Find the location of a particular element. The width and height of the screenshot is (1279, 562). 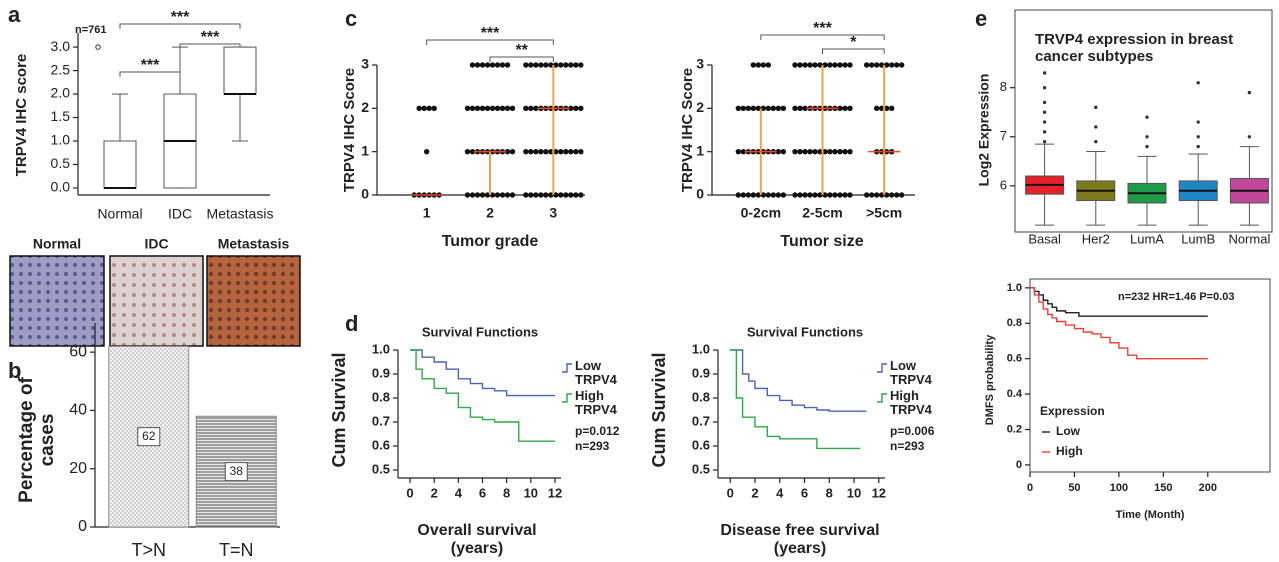

image-label: IDC is located at coordinates (156, 244).